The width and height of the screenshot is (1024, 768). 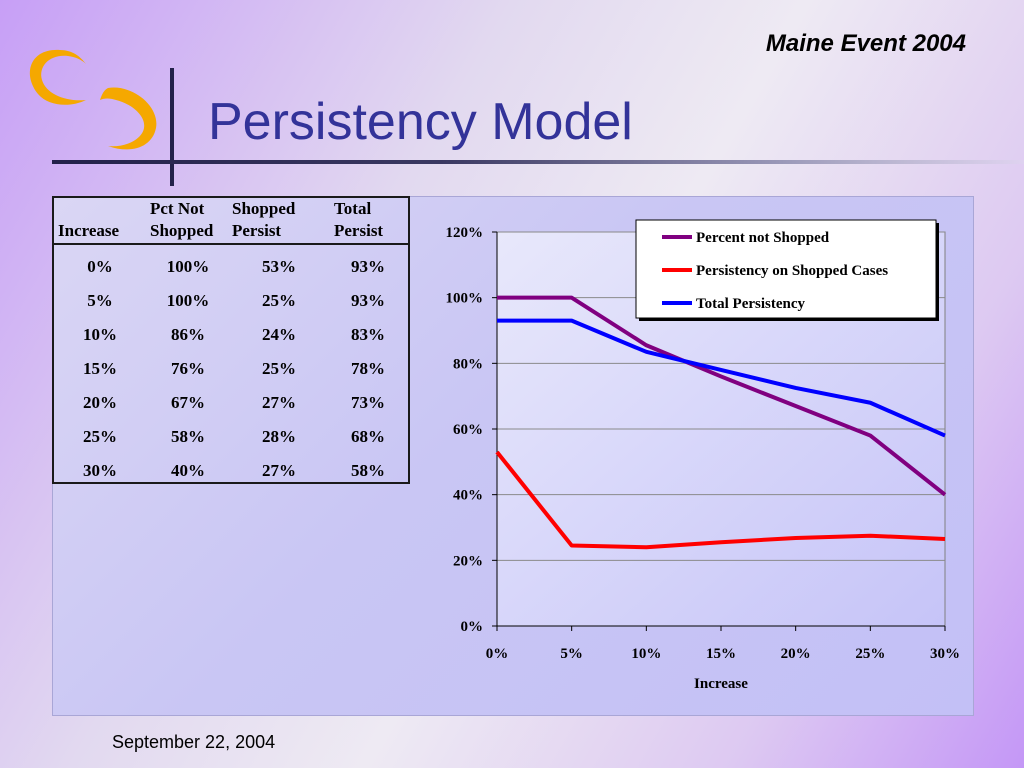 I want to click on legend-label: Total Persistency, so click(x=751, y=304).